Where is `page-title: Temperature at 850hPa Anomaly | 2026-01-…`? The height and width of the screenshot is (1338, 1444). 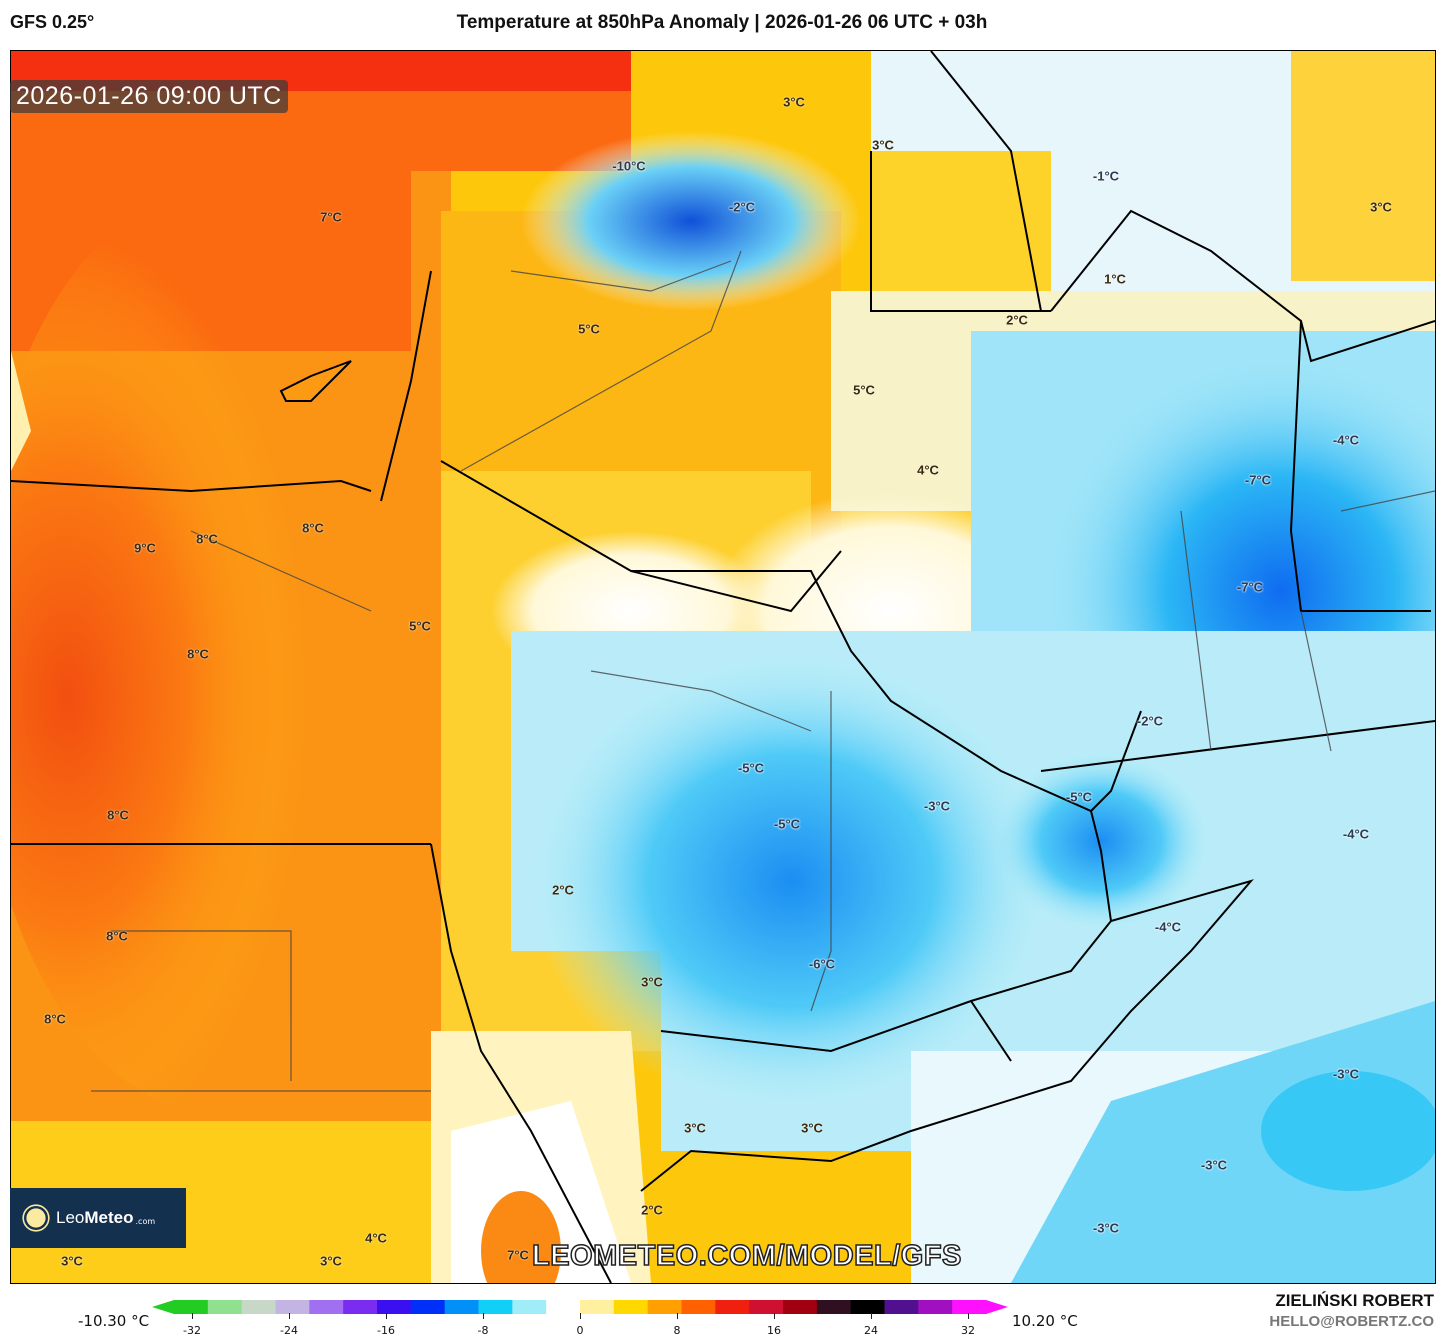
page-title: Temperature at 850hPa Anomaly | 2026-01-… is located at coordinates (722, 22).